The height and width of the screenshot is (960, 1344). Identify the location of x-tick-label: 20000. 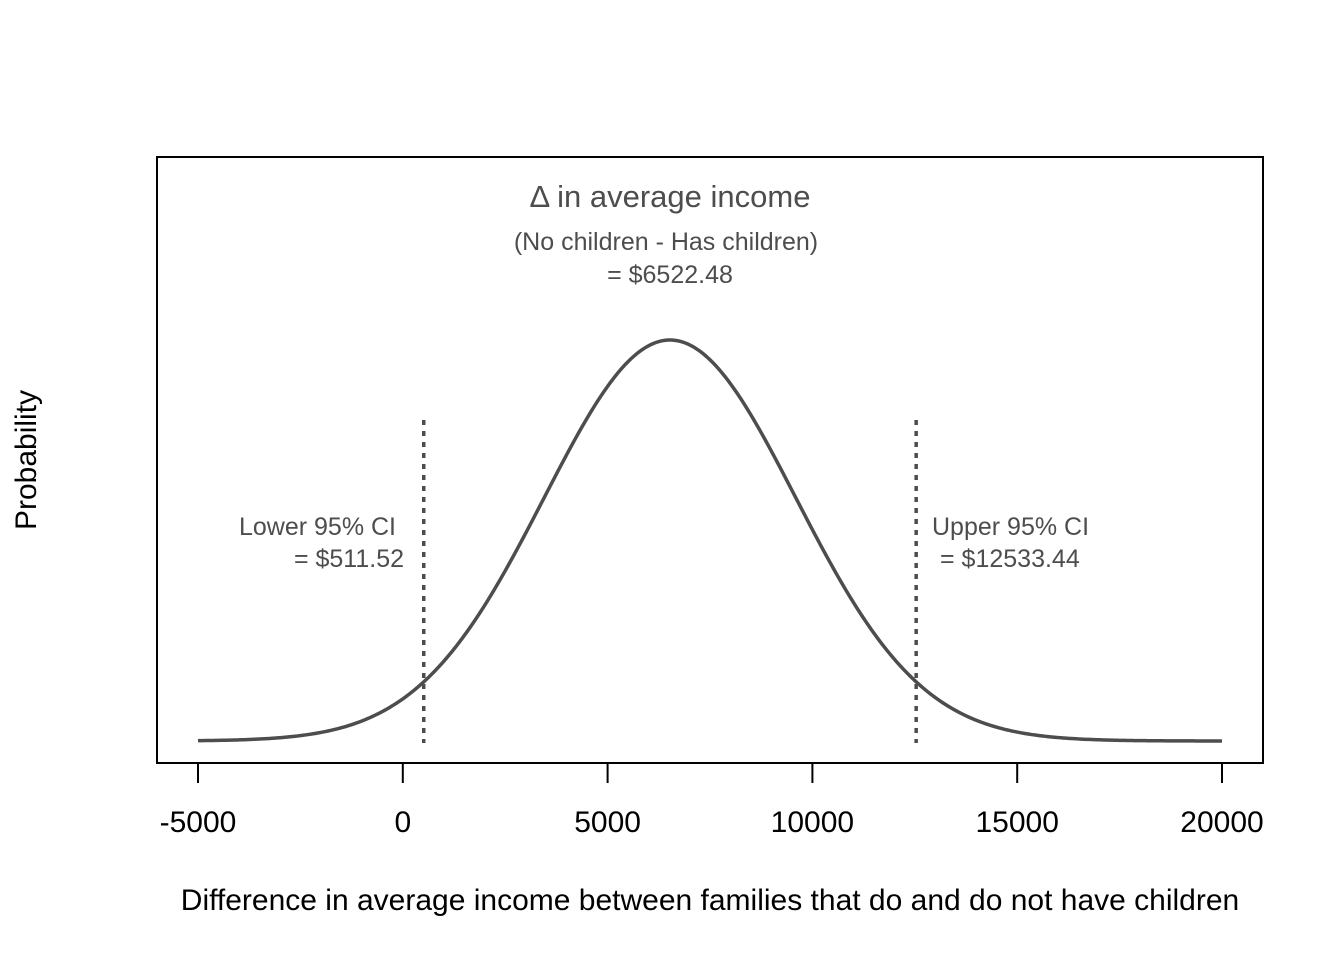
(1221, 822).